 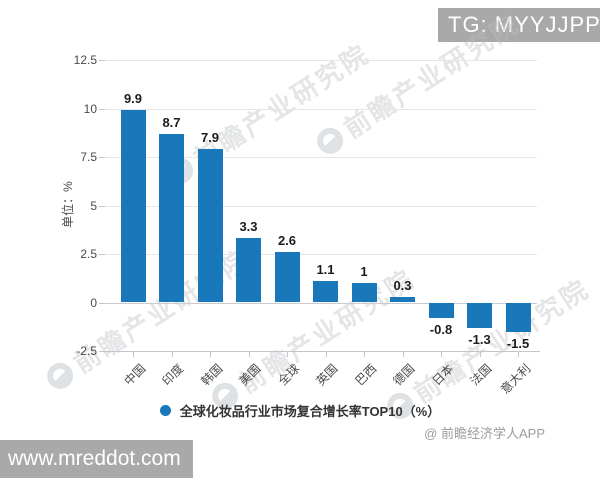 I want to click on bar-value-label: 3.3, so click(x=248, y=227).